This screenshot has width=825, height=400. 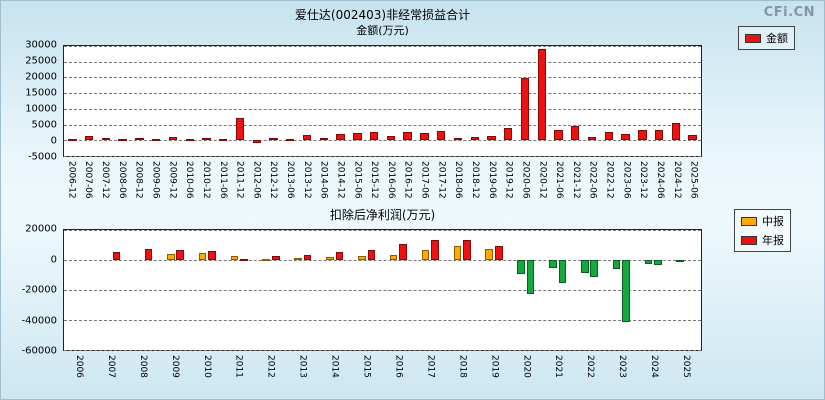 I want to click on x-tick-label: 2019-06, so click(x=491, y=180).